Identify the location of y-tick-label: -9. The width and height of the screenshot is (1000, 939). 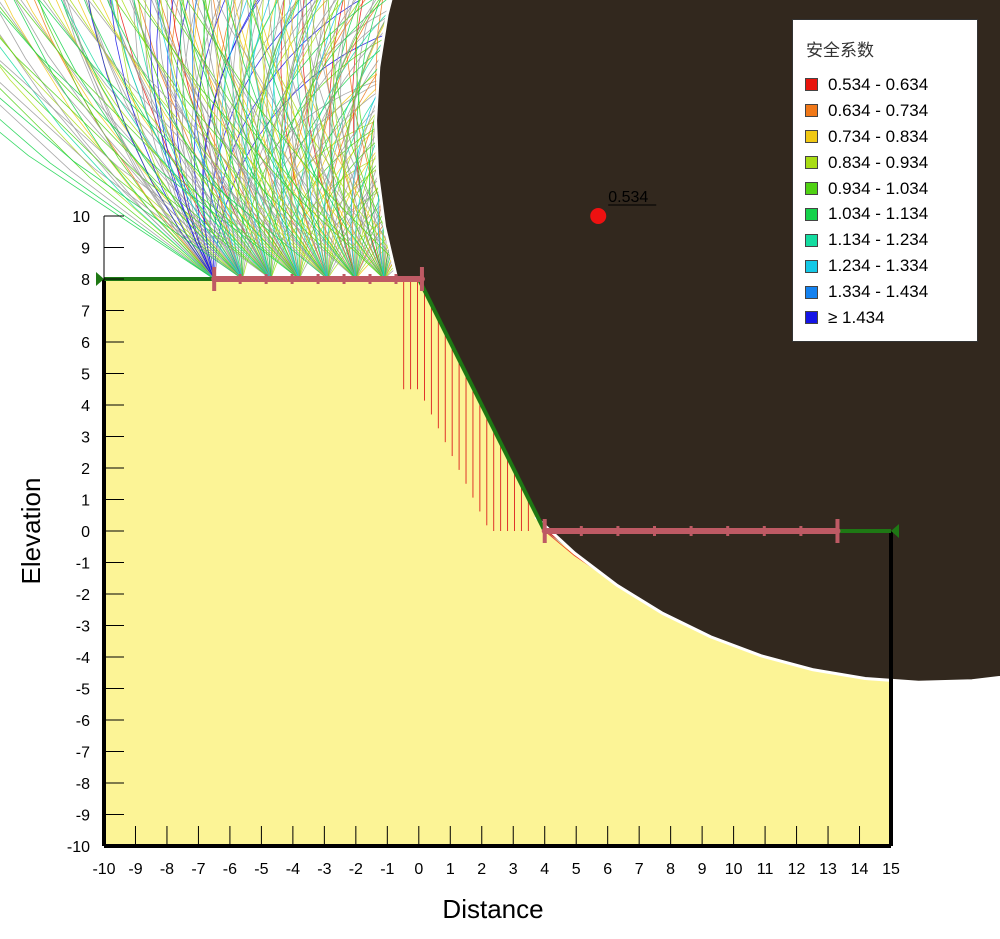
(83, 816).